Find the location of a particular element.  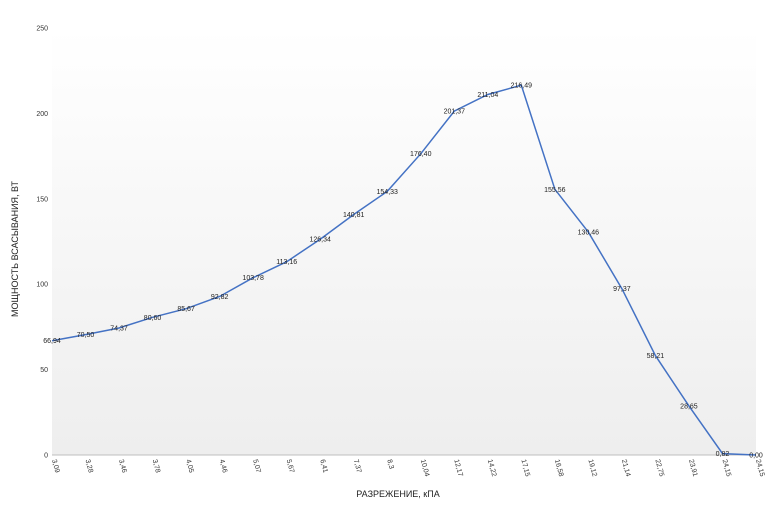

data-label: 58,21 is located at coordinates (656, 356).